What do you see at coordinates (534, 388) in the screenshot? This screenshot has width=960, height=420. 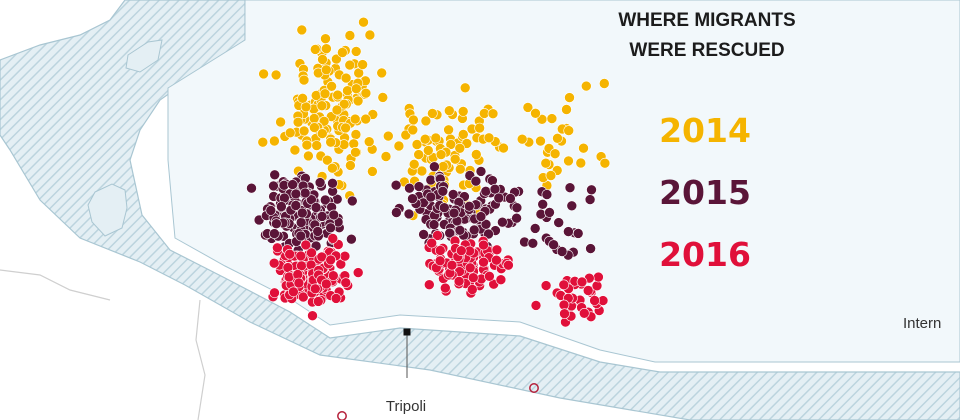 I see `town-marker` at bounding box center [534, 388].